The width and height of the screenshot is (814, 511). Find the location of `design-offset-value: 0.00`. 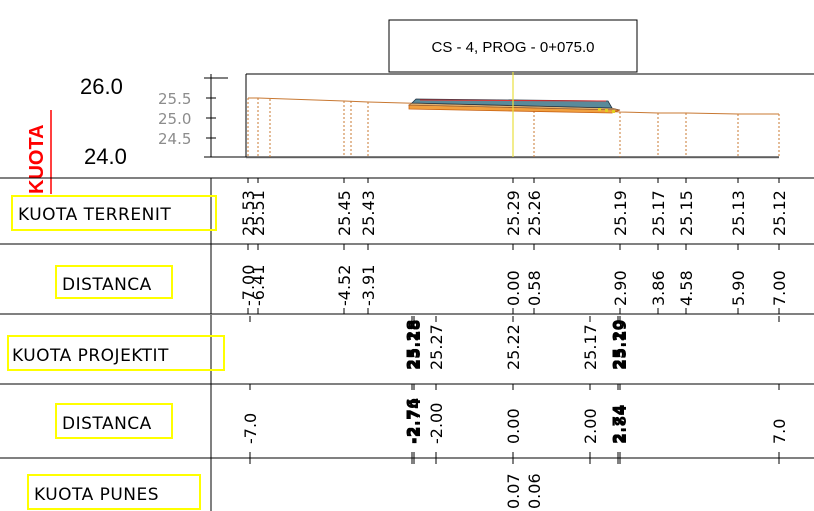

design-offset-value: 0.00 is located at coordinates (513, 426).